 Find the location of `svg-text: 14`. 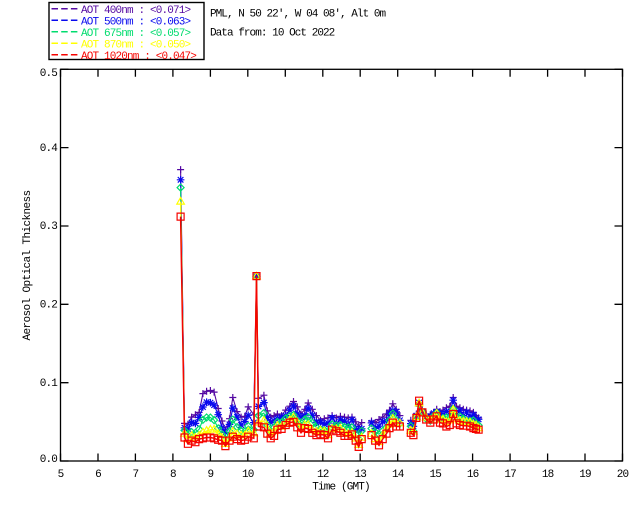

svg-text: 14 is located at coordinates (398, 475).